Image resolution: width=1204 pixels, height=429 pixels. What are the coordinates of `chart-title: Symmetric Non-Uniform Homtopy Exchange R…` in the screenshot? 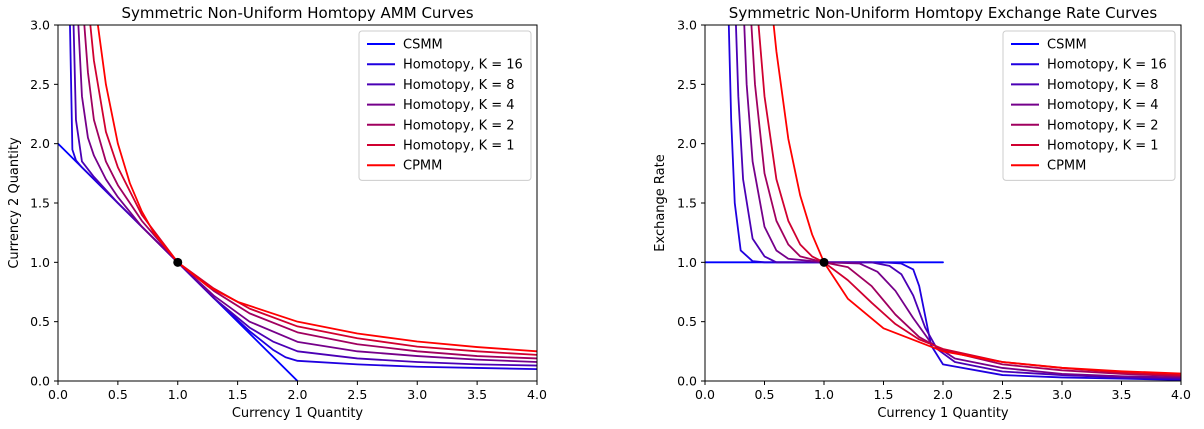 It's located at (943, 13).